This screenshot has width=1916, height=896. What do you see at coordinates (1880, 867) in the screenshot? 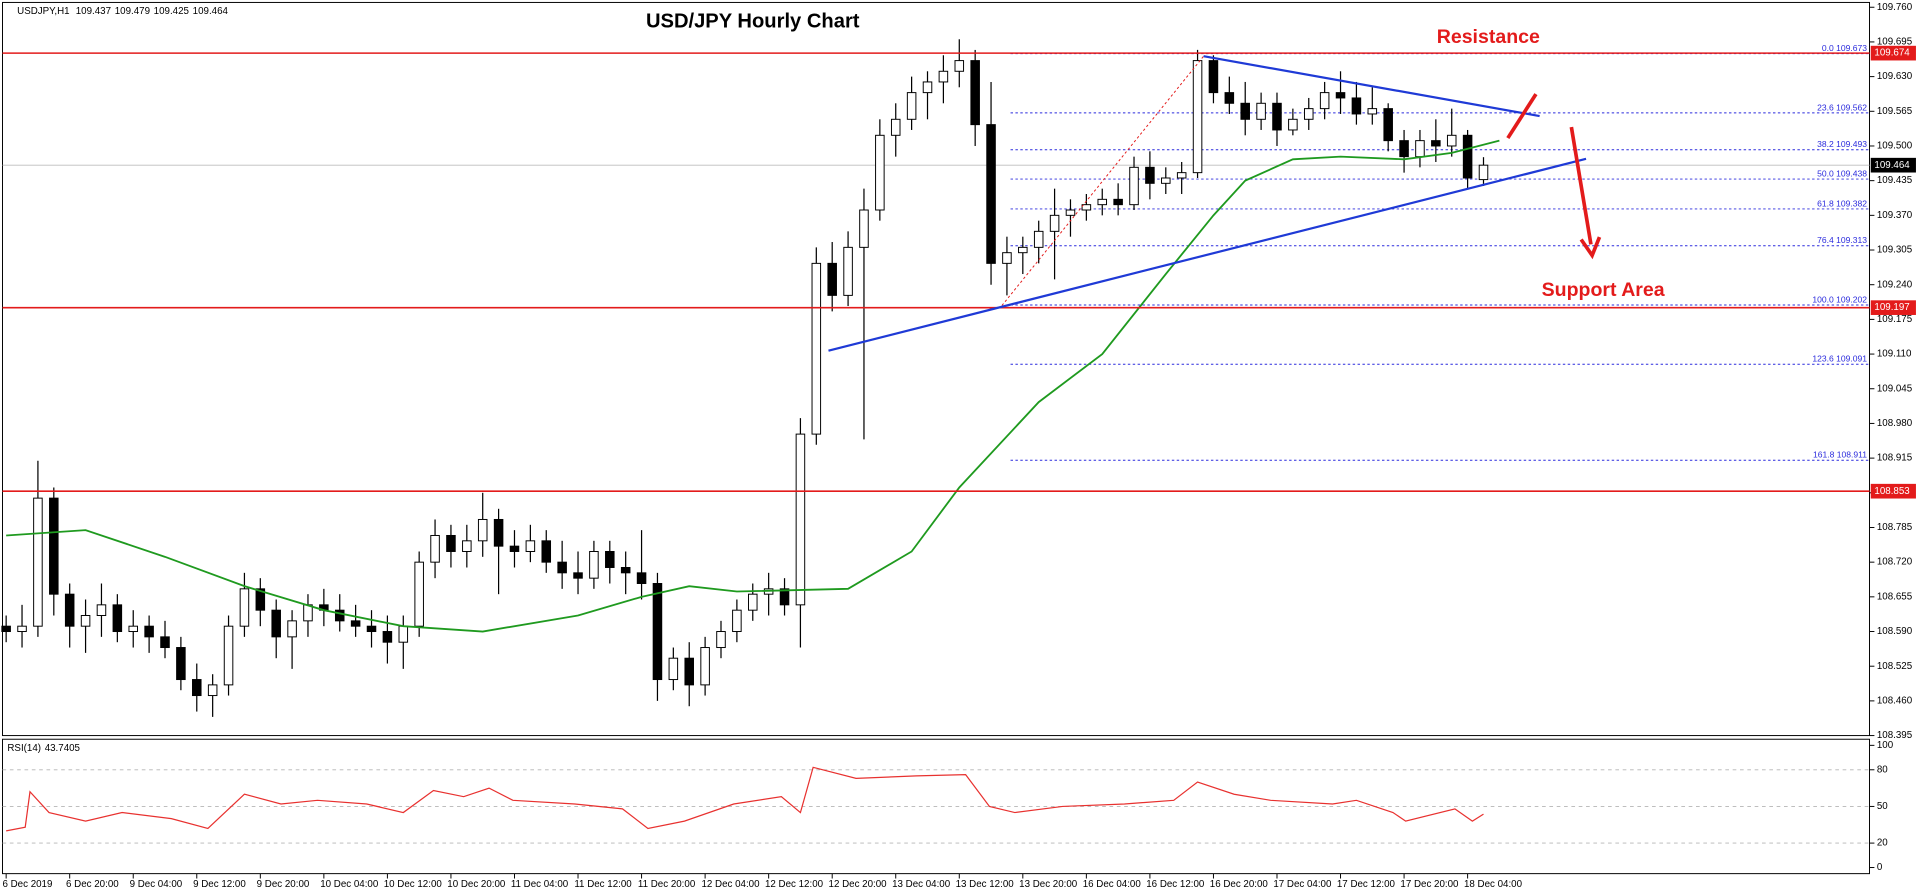
I see `y-tick-label: 0` at bounding box center [1880, 867].